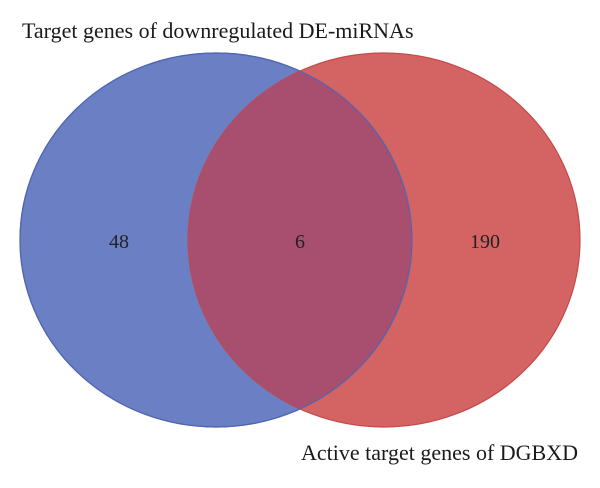  Describe the element at coordinates (218, 30) in the screenshot. I see `set-left-label: Target genes of downregulated DE-miRNAs` at that location.